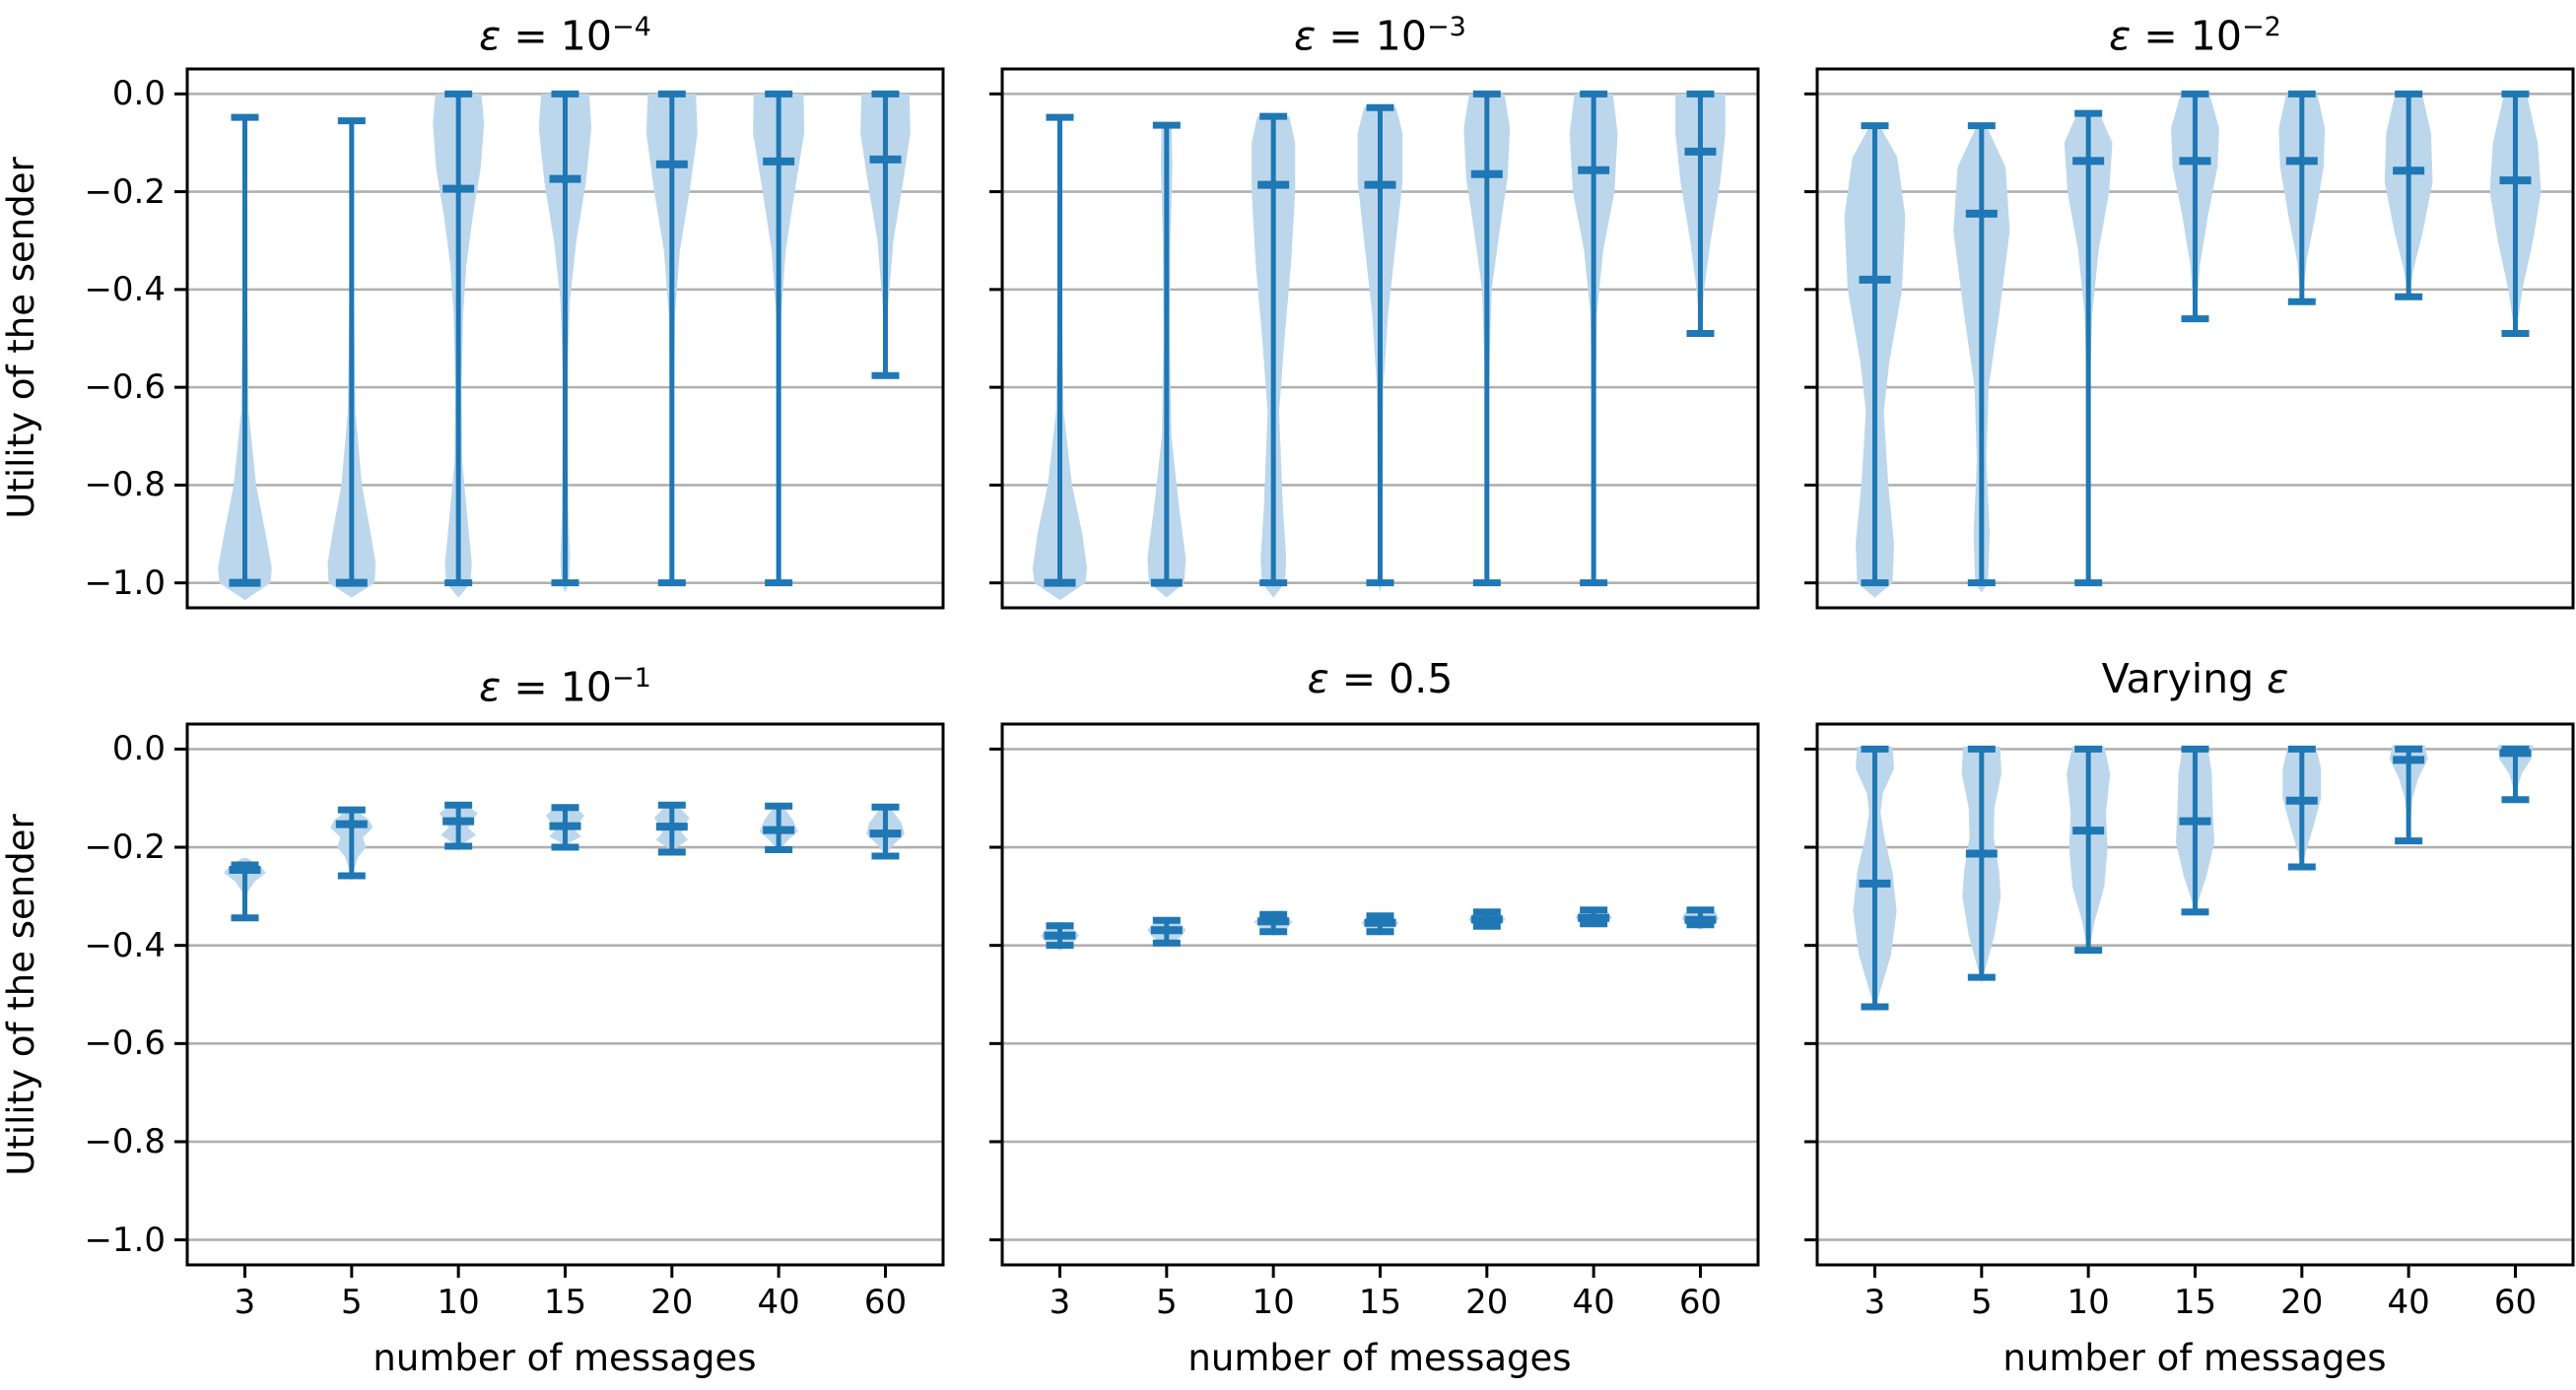 The height and width of the screenshot is (1390, 2576). What do you see at coordinates (565, 36) in the screenshot?
I see `subplot-title: ε = 10−4` at bounding box center [565, 36].